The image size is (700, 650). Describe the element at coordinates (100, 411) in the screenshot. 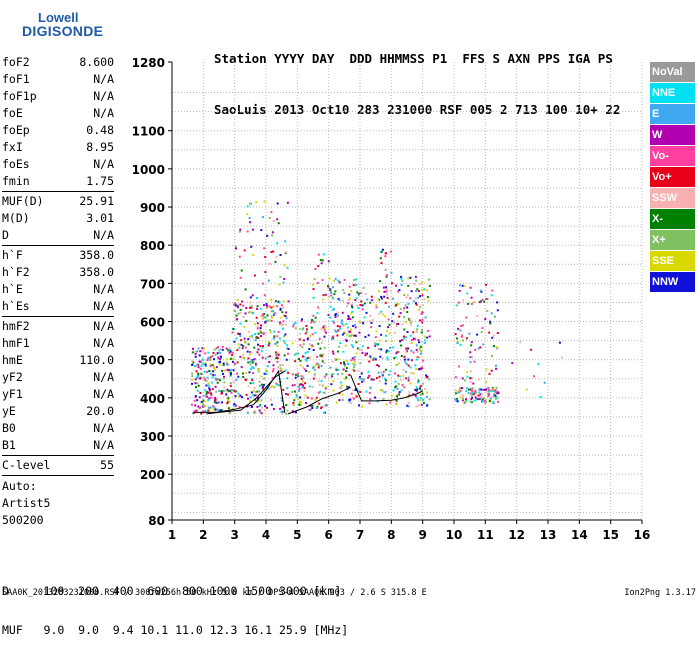

I see `param-value: 20.0` at that location.